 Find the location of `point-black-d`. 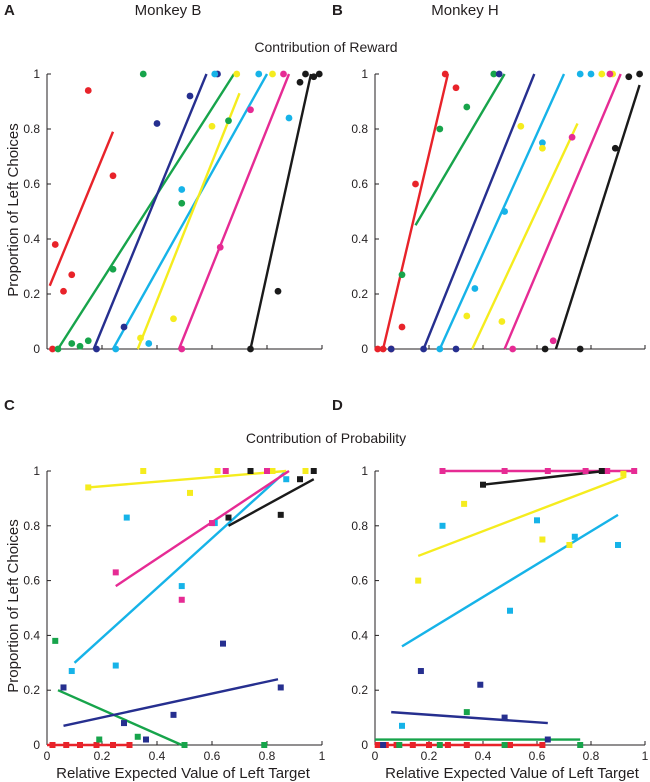

point-black-d is located at coordinates (483, 484).